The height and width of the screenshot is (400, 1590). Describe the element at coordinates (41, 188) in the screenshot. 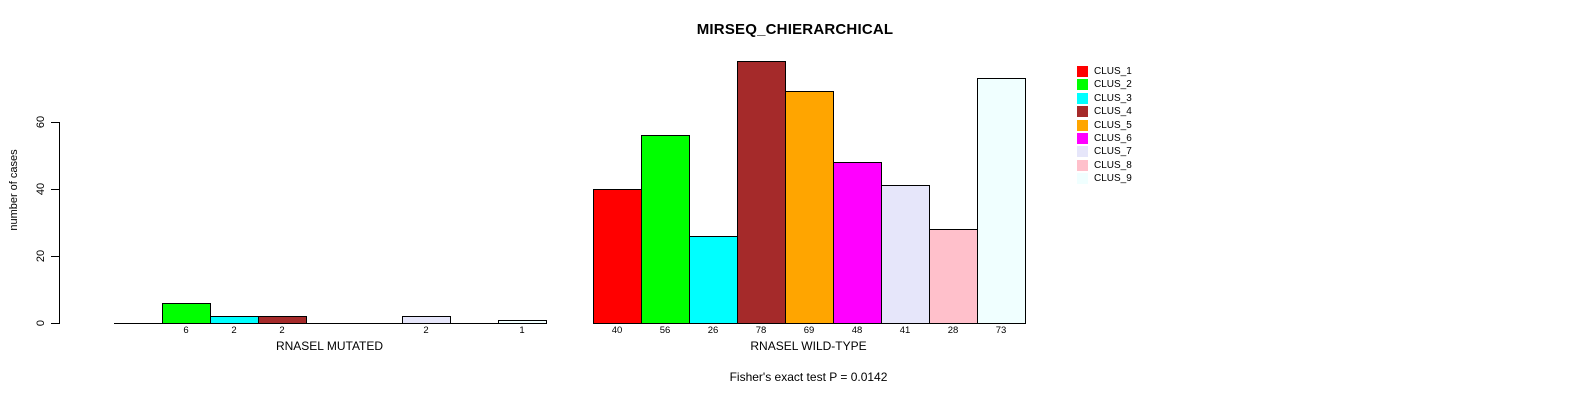

I see `y-tick-label: 40` at that location.